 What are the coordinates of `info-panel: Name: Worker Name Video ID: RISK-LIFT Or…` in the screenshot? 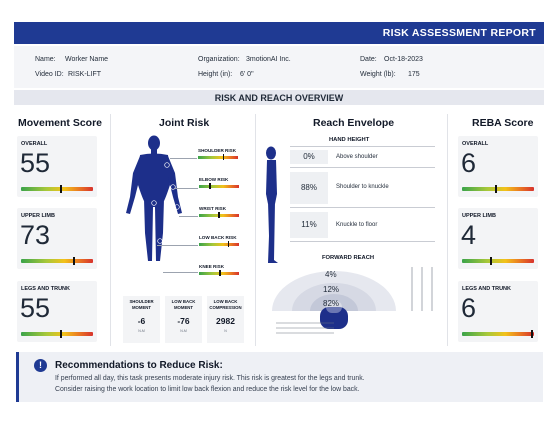 It's located at (279, 67).